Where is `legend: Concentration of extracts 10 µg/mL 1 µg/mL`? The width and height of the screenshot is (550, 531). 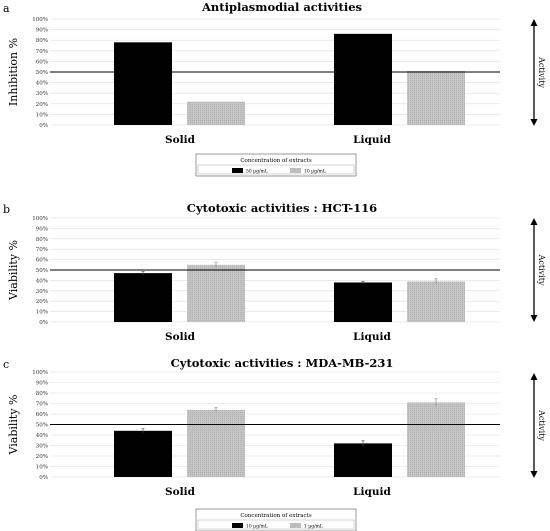
legend: Concentration of extracts 10 µg/mL 1 µg/mL is located at coordinates (276, 519).